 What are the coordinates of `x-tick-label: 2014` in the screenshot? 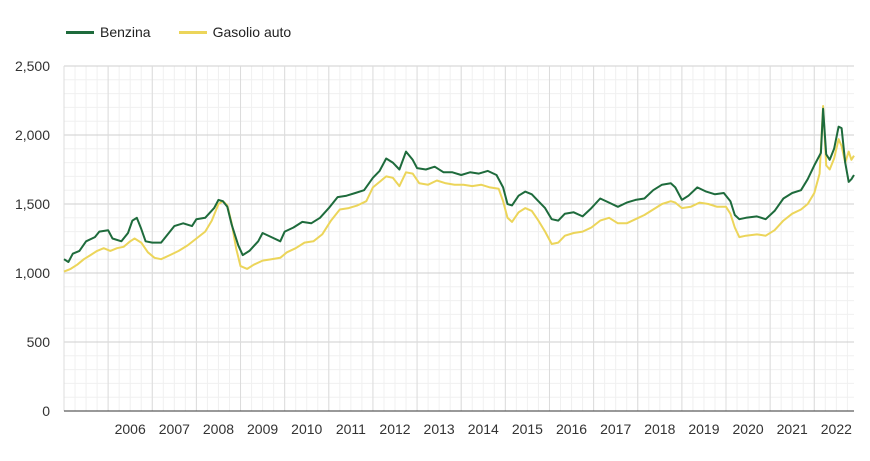 It's located at (483, 429).